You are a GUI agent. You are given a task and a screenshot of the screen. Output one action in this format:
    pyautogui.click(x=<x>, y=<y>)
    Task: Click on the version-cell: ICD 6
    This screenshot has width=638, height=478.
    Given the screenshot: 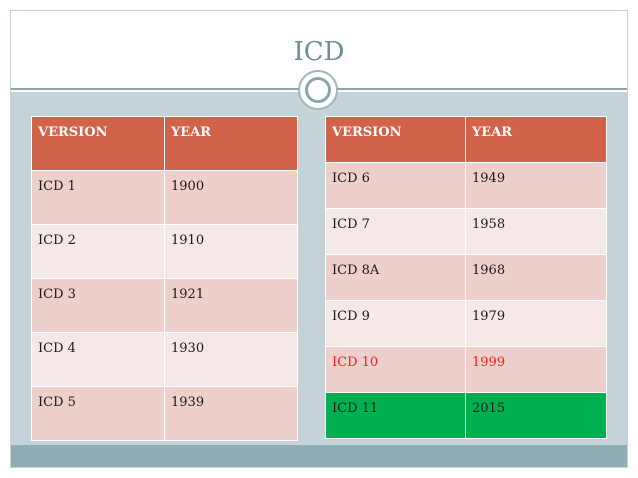 What is the action you would take?
    pyautogui.click(x=395, y=185)
    